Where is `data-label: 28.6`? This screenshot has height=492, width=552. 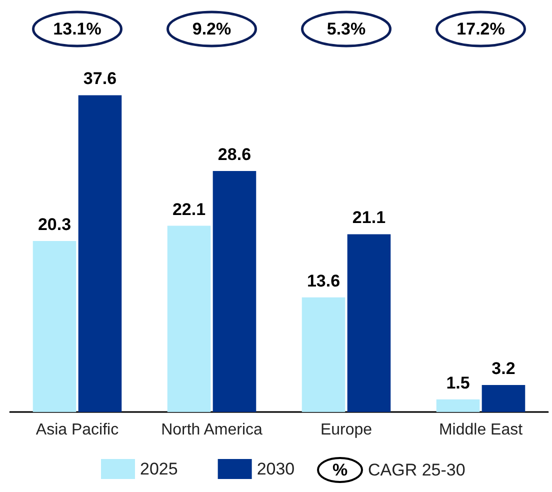 data-label: 28.6 is located at coordinates (235, 154).